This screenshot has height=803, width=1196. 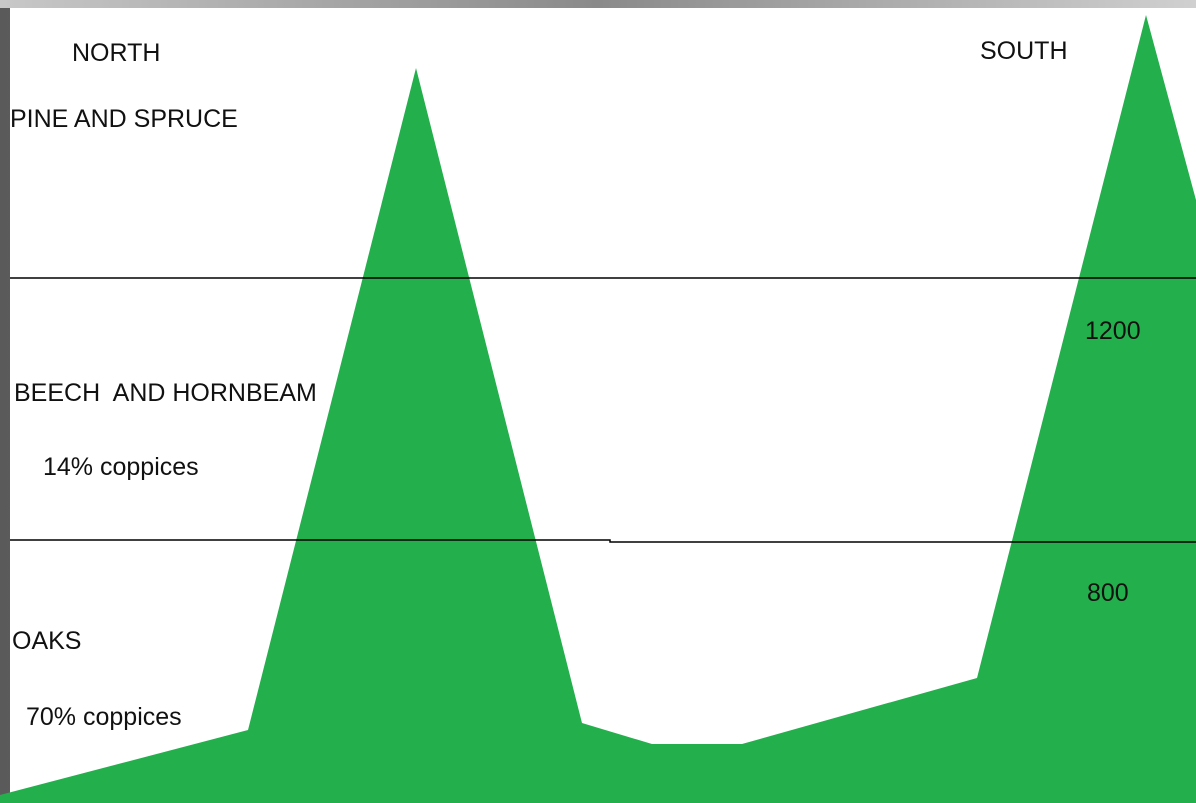 What do you see at coordinates (165, 393) in the screenshot?
I see `zone-label: BEECH AND HORNBEAM` at bounding box center [165, 393].